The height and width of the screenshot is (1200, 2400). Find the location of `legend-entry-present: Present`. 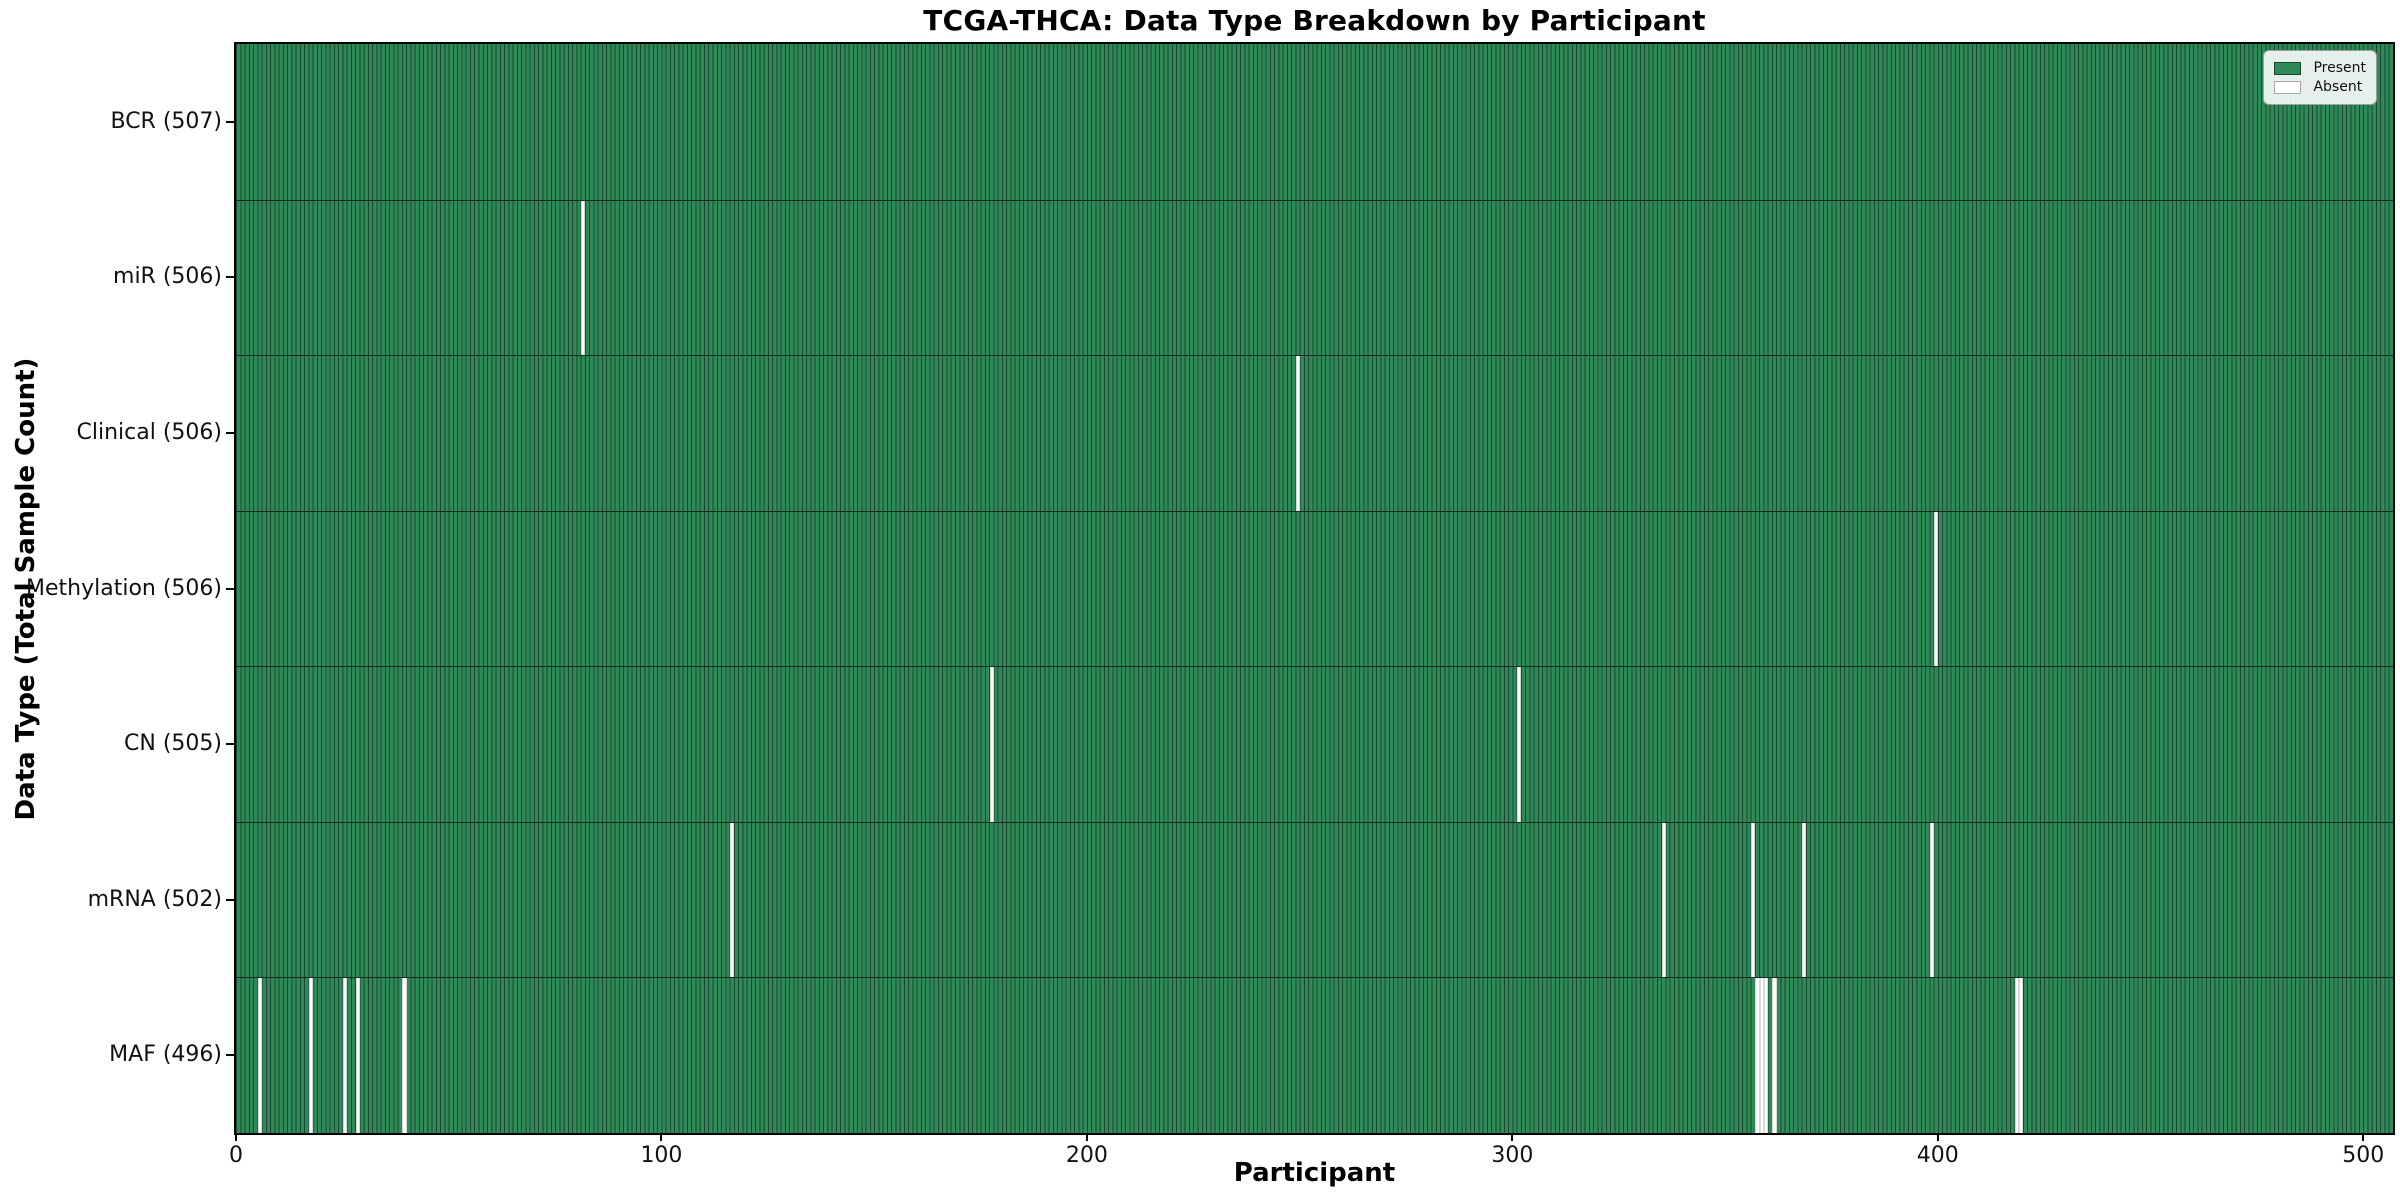

legend-entry-present: Present is located at coordinates (2320, 68).